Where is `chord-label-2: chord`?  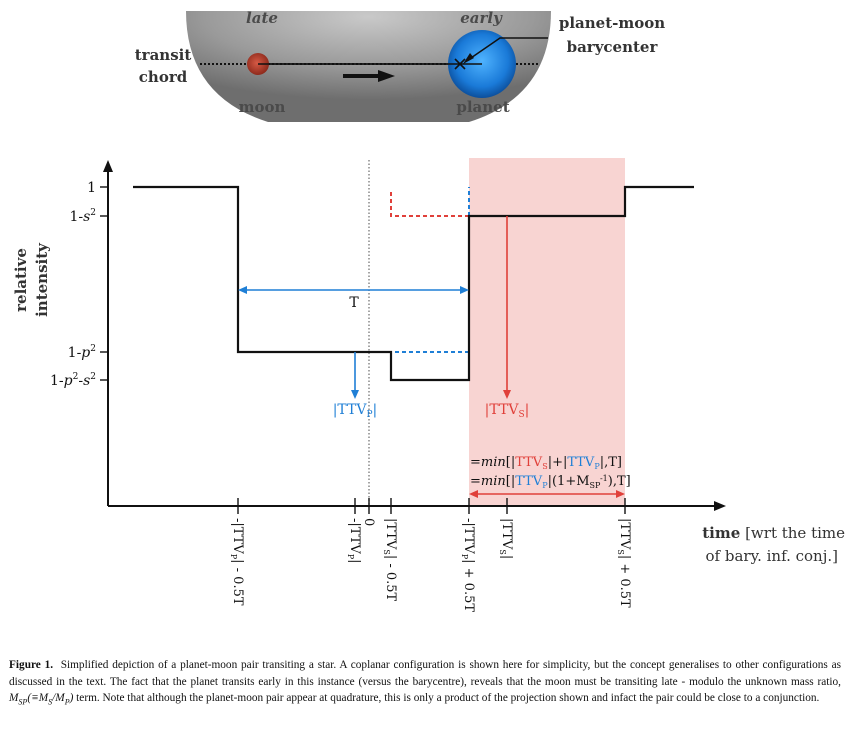
chord-label-2: chord is located at coordinates (163, 77).